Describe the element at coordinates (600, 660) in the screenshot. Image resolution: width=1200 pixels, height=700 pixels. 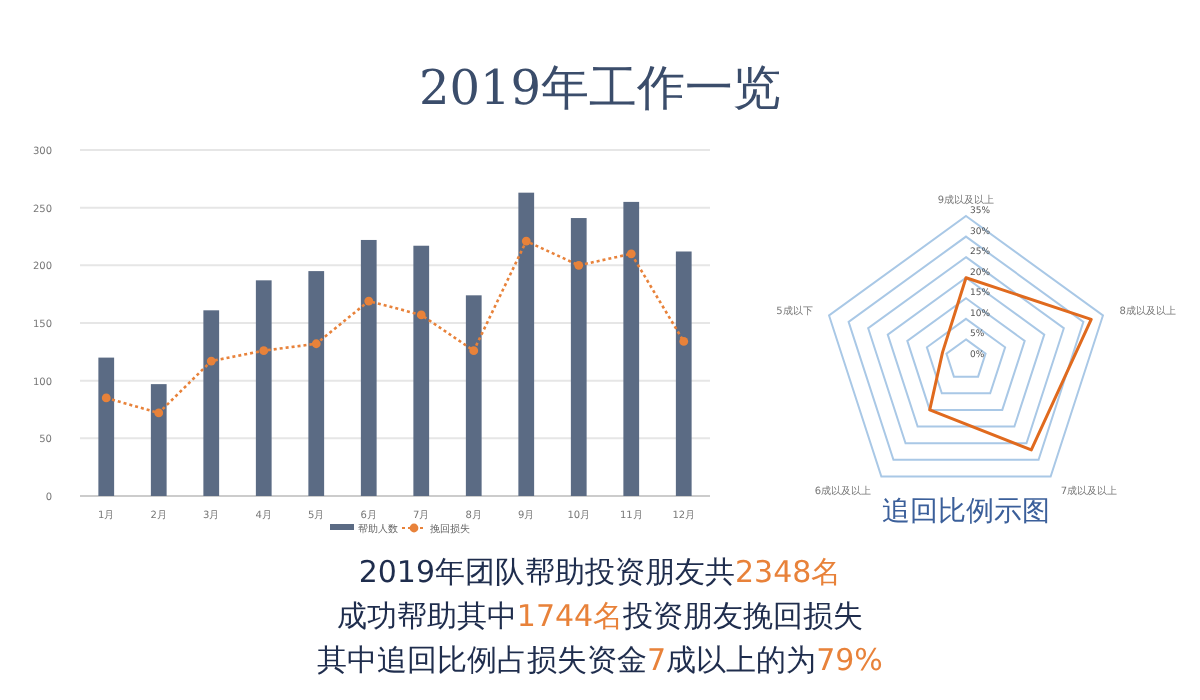
I see `text: 其中追回比例占损失资金7成以上的为79%` at that location.